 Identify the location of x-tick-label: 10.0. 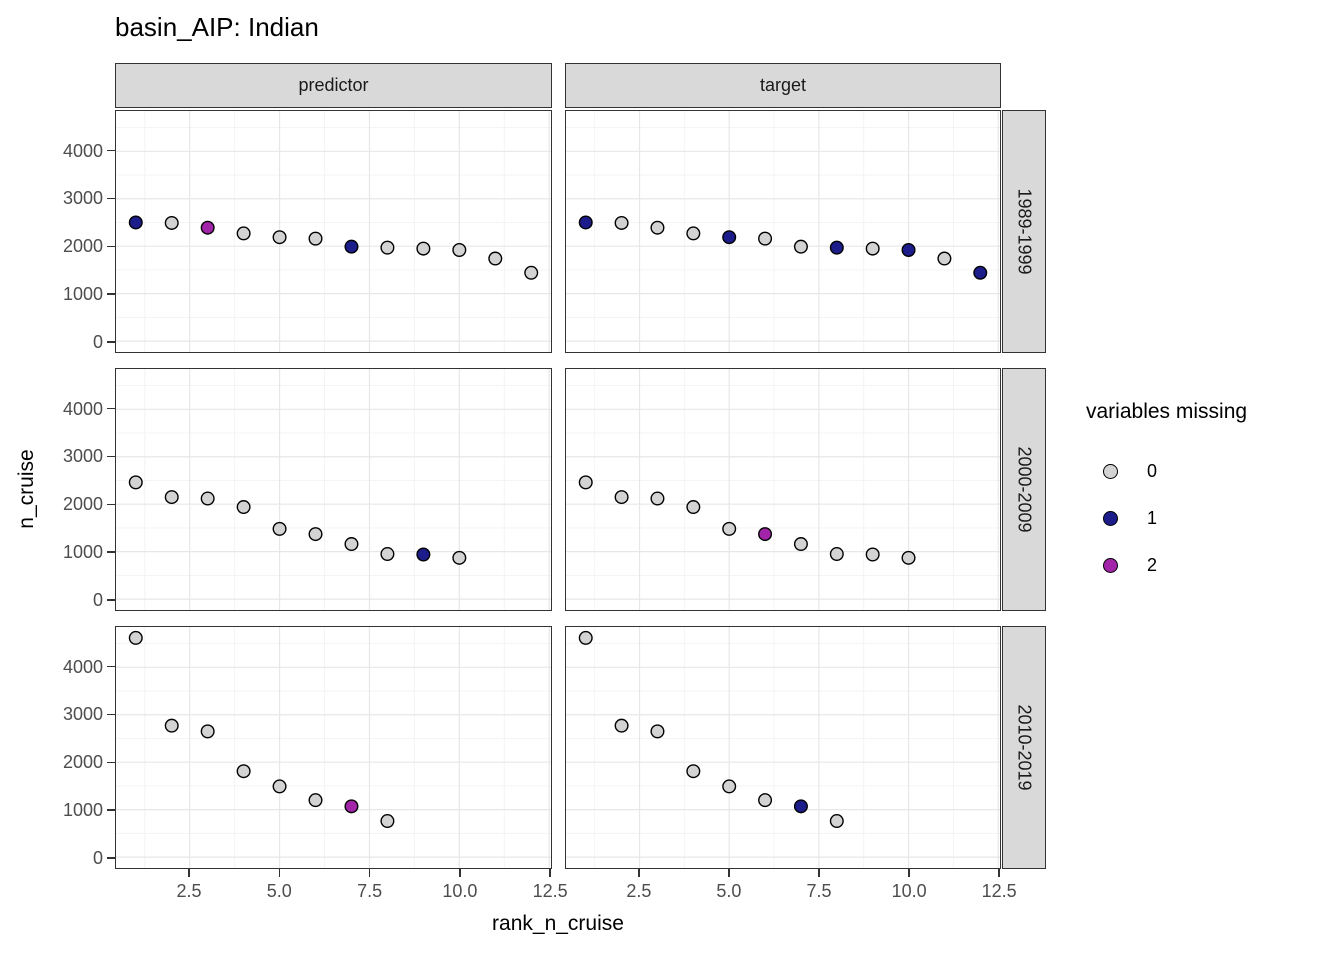
(460, 891).